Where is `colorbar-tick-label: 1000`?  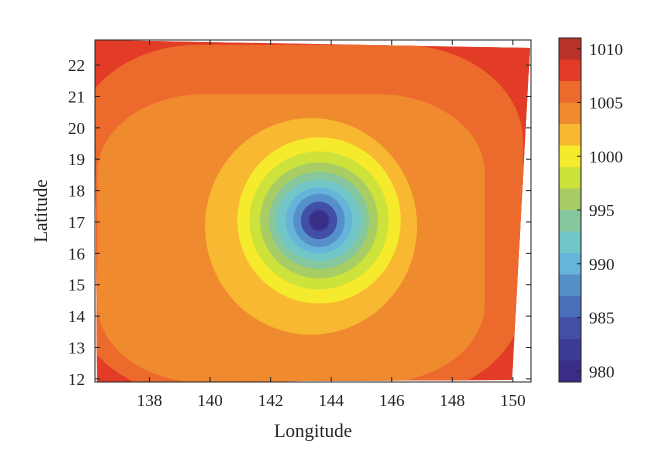 colorbar-tick-label: 1000 is located at coordinates (606, 156).